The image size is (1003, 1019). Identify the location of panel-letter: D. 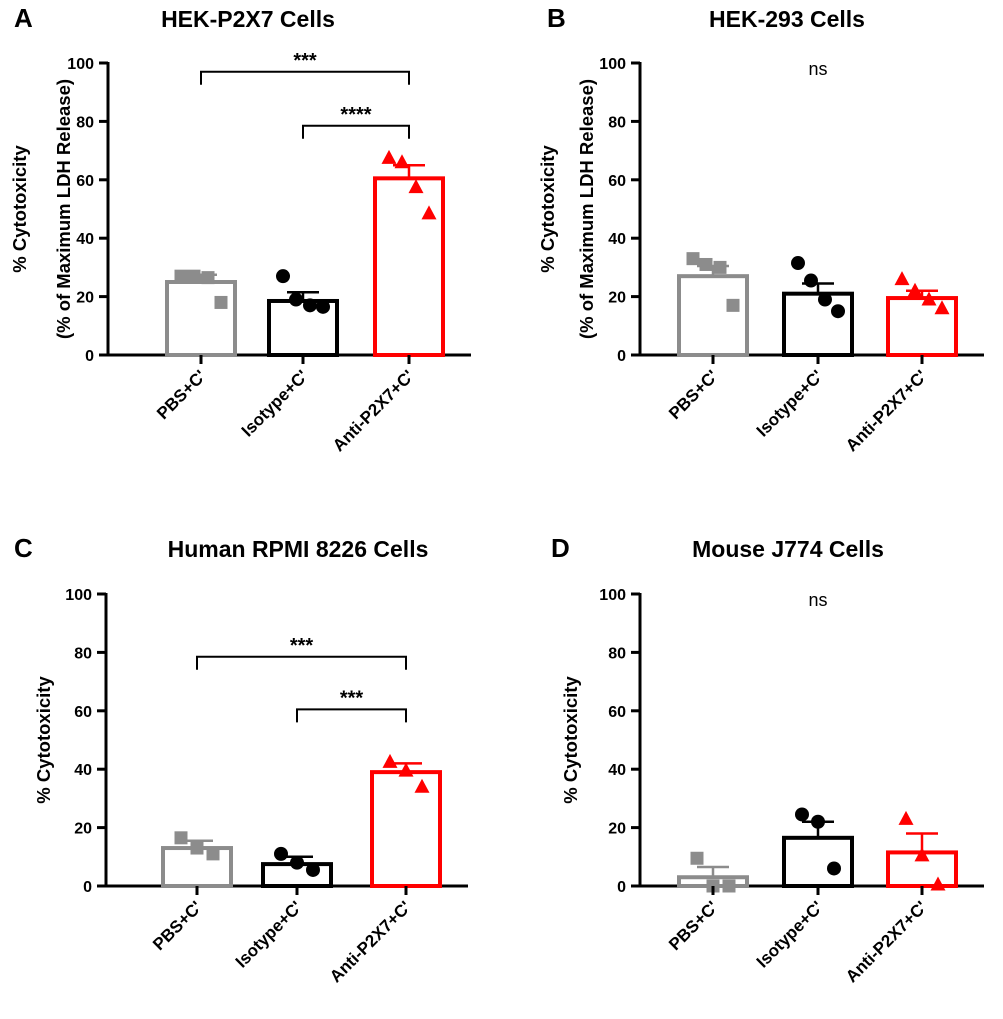
(560, 548).